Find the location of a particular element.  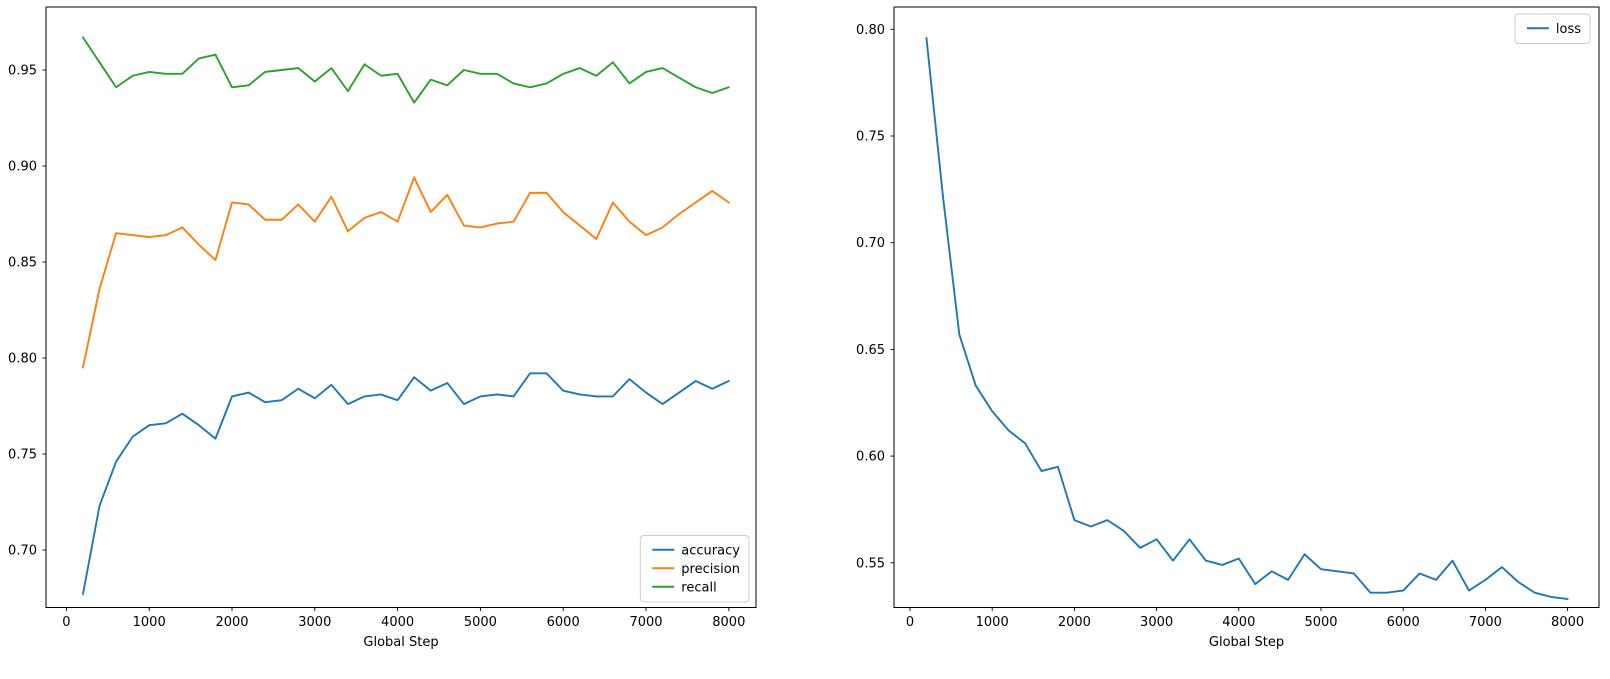

legend-entry-loss: loss is located at coordinates (1553, 29).